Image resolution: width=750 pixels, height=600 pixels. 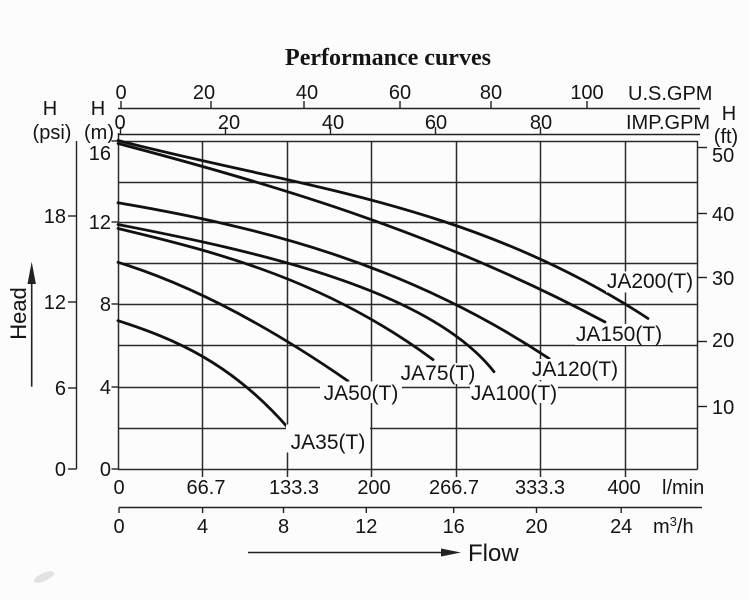 I want to click on svg-text: 18, so click(x=55, y=217).